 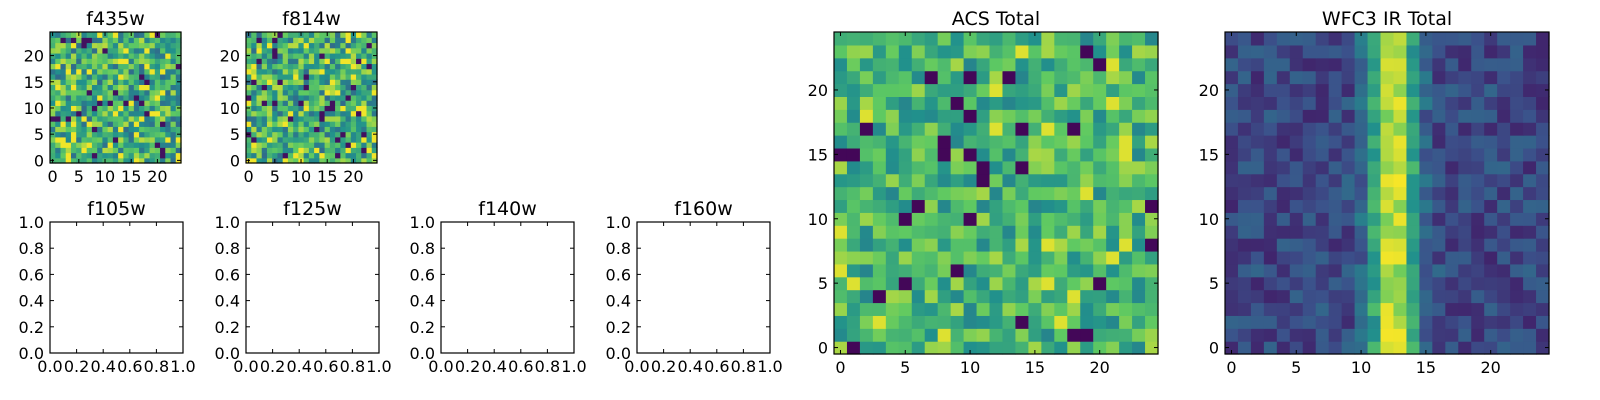 I want to click on x-tick-label: 20, so click(x=1491, y=367).